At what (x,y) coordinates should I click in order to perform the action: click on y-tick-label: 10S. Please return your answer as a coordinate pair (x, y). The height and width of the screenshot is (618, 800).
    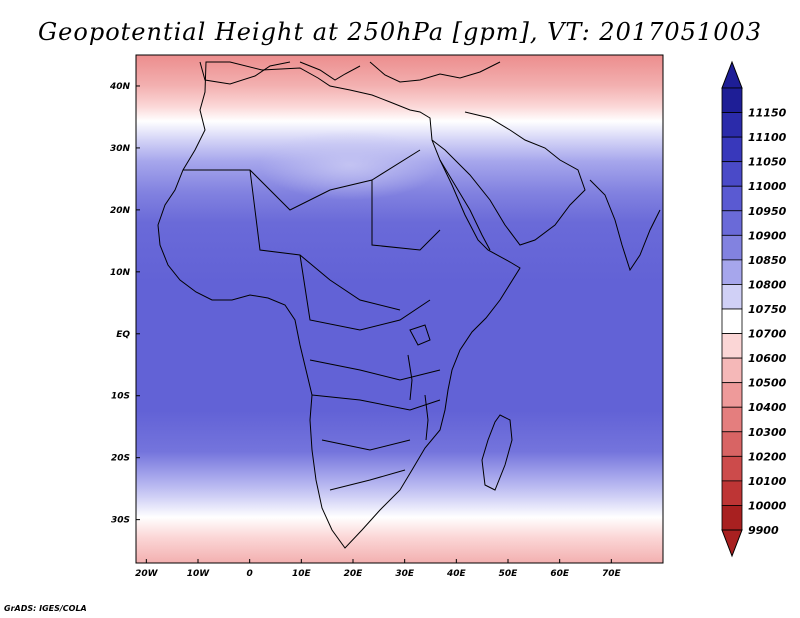
    Looking at the image, I should click on (120, 397).